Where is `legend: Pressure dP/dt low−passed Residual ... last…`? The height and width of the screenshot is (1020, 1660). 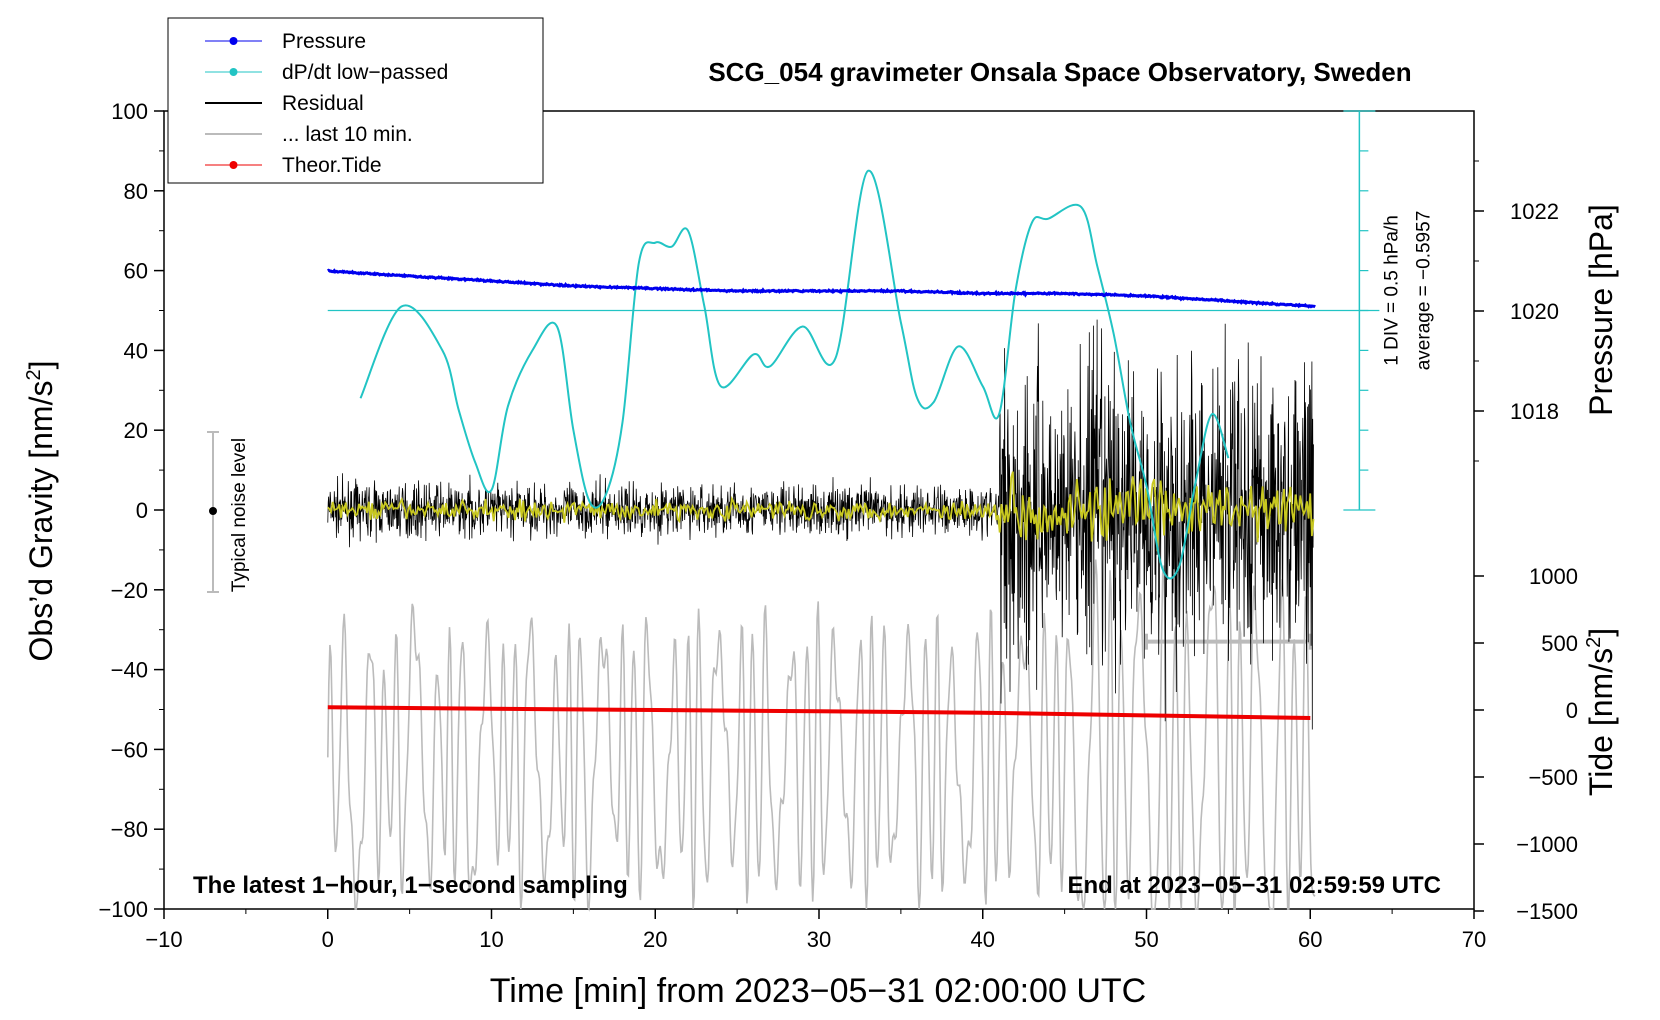 legend: Pressure dP/dt low−passed Residual ... last… is located at coordinates (355, 100).